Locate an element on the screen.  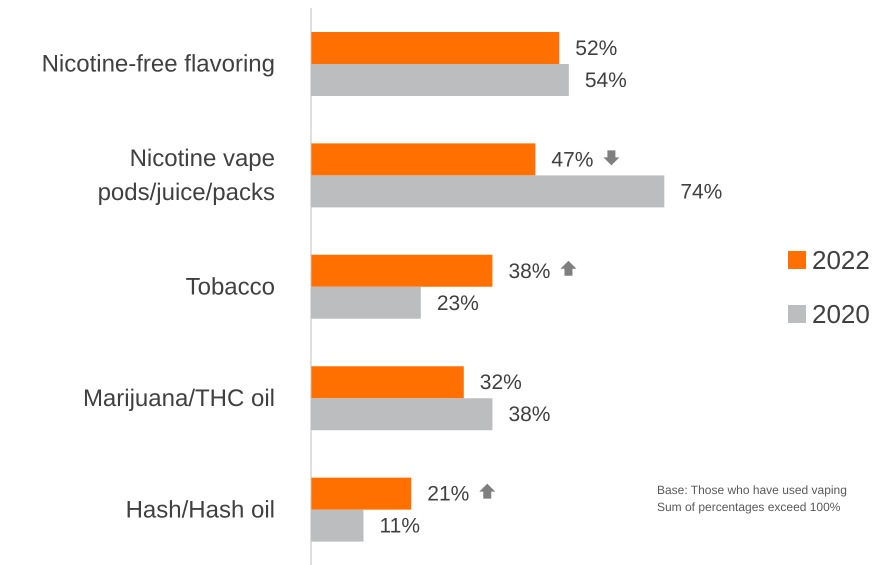
legend-label: 2020 is located at coordinates (841, 314).